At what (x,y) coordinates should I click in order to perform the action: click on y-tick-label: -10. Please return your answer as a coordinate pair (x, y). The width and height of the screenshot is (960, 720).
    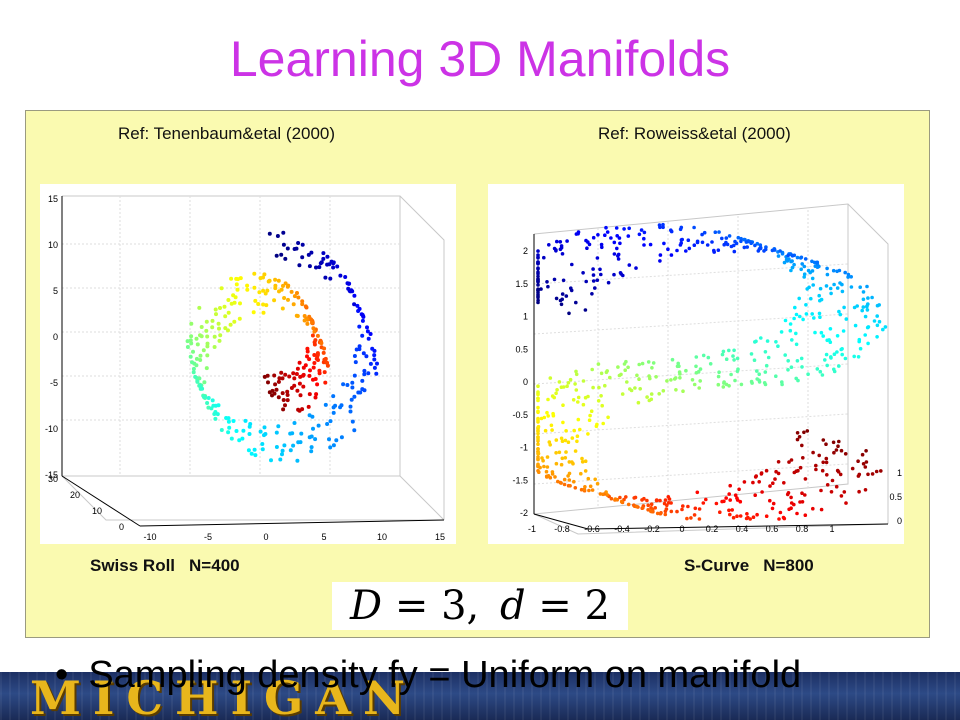
    Looking at the image, I should click on (51, 429).